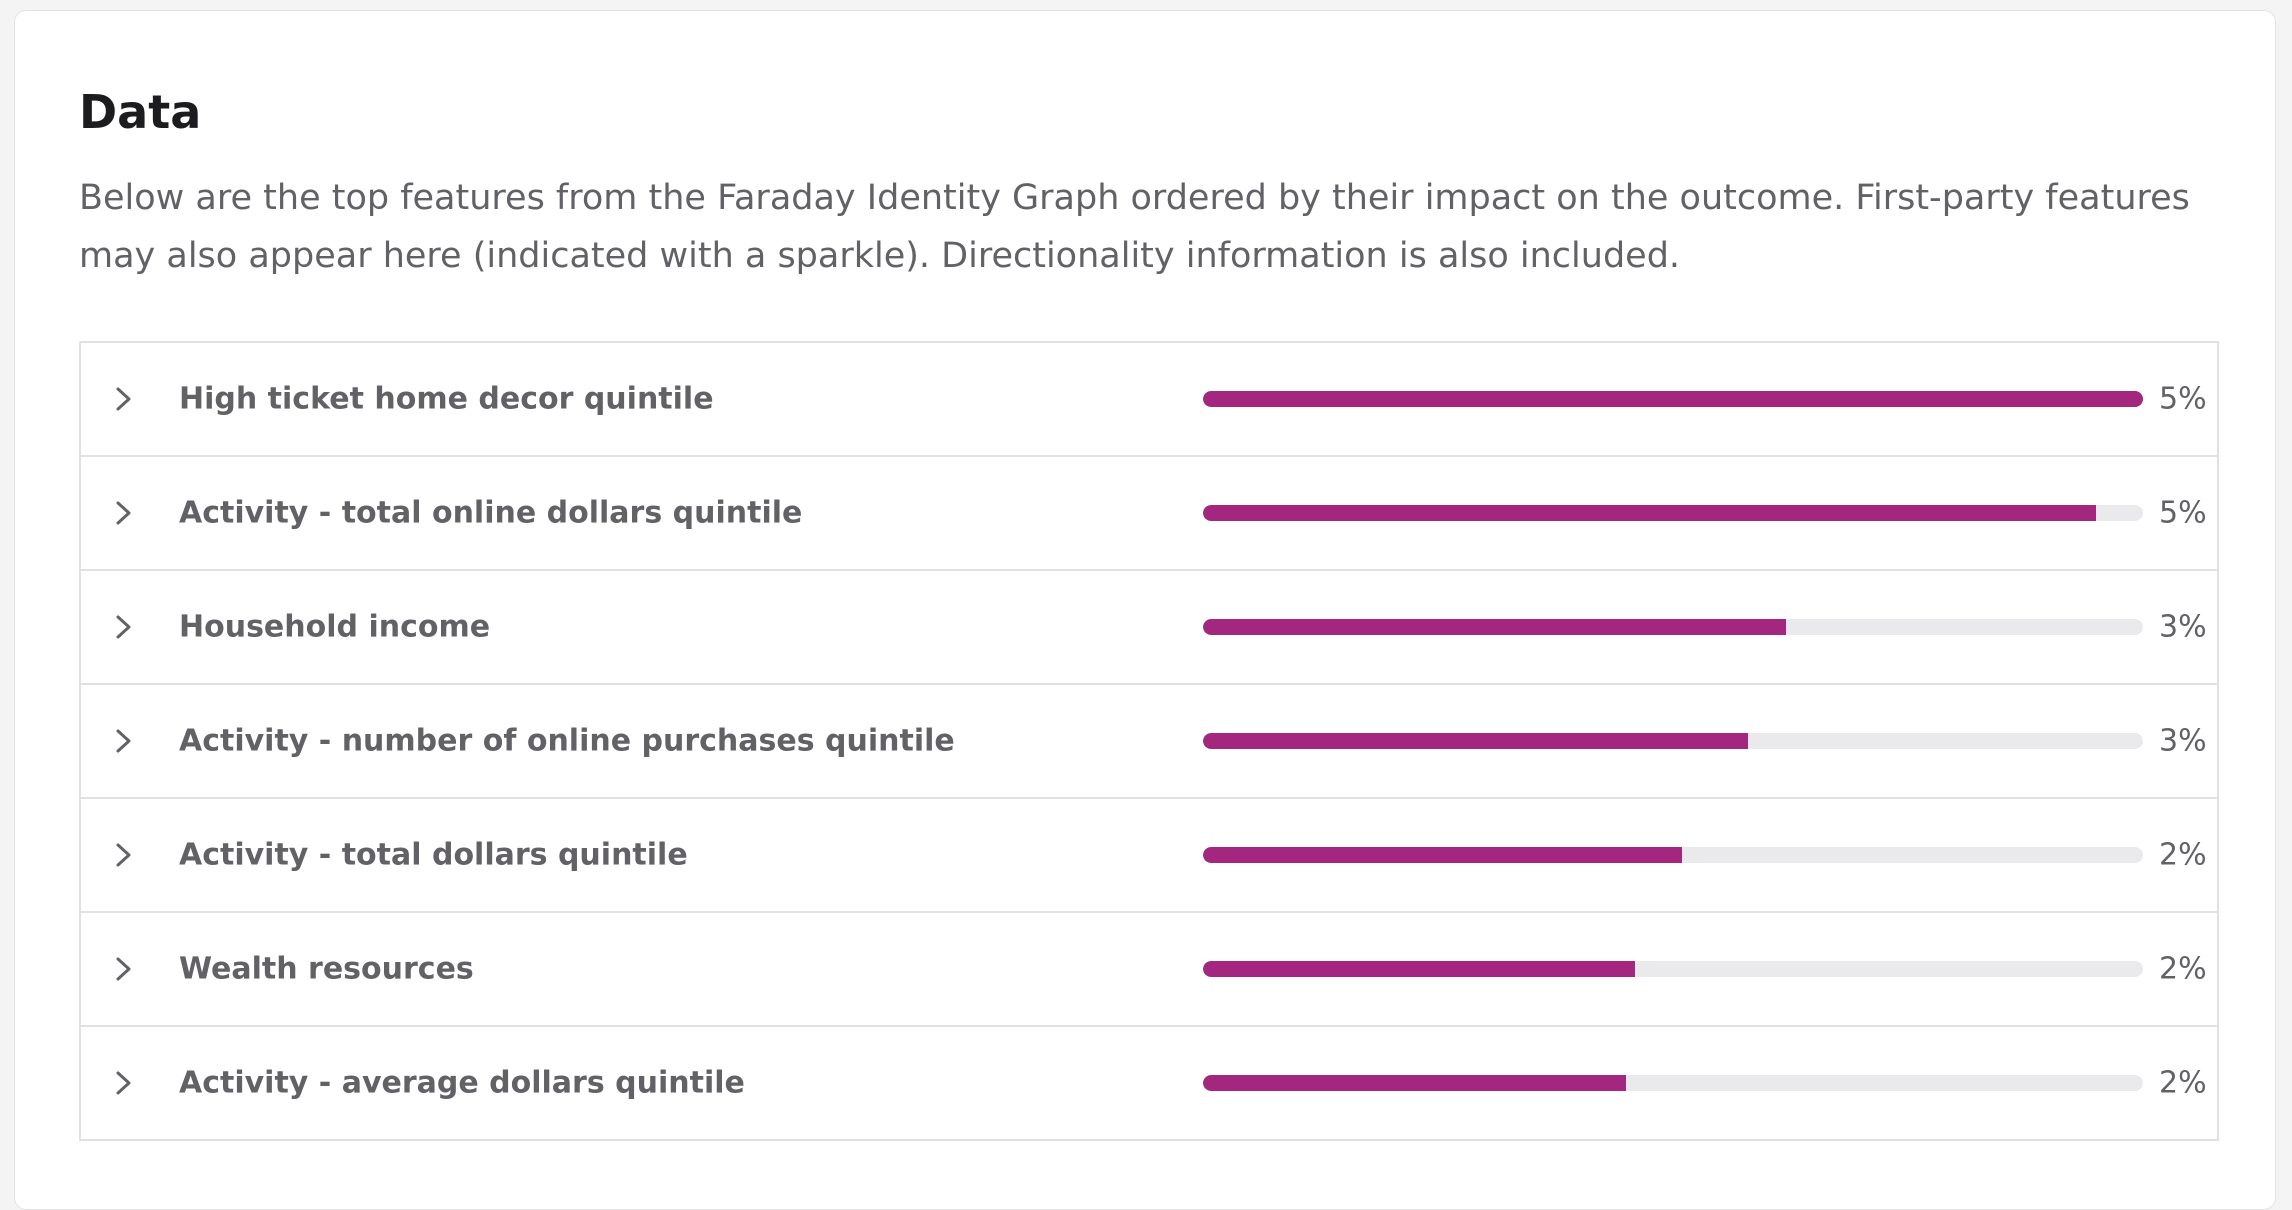 The height and width of the screenshot is (1210, 2292). Describe the element at coordinates (1149, 1084) in the screenshot. I see `feature-row: Activity - average dollars quintile 2%` at that location.